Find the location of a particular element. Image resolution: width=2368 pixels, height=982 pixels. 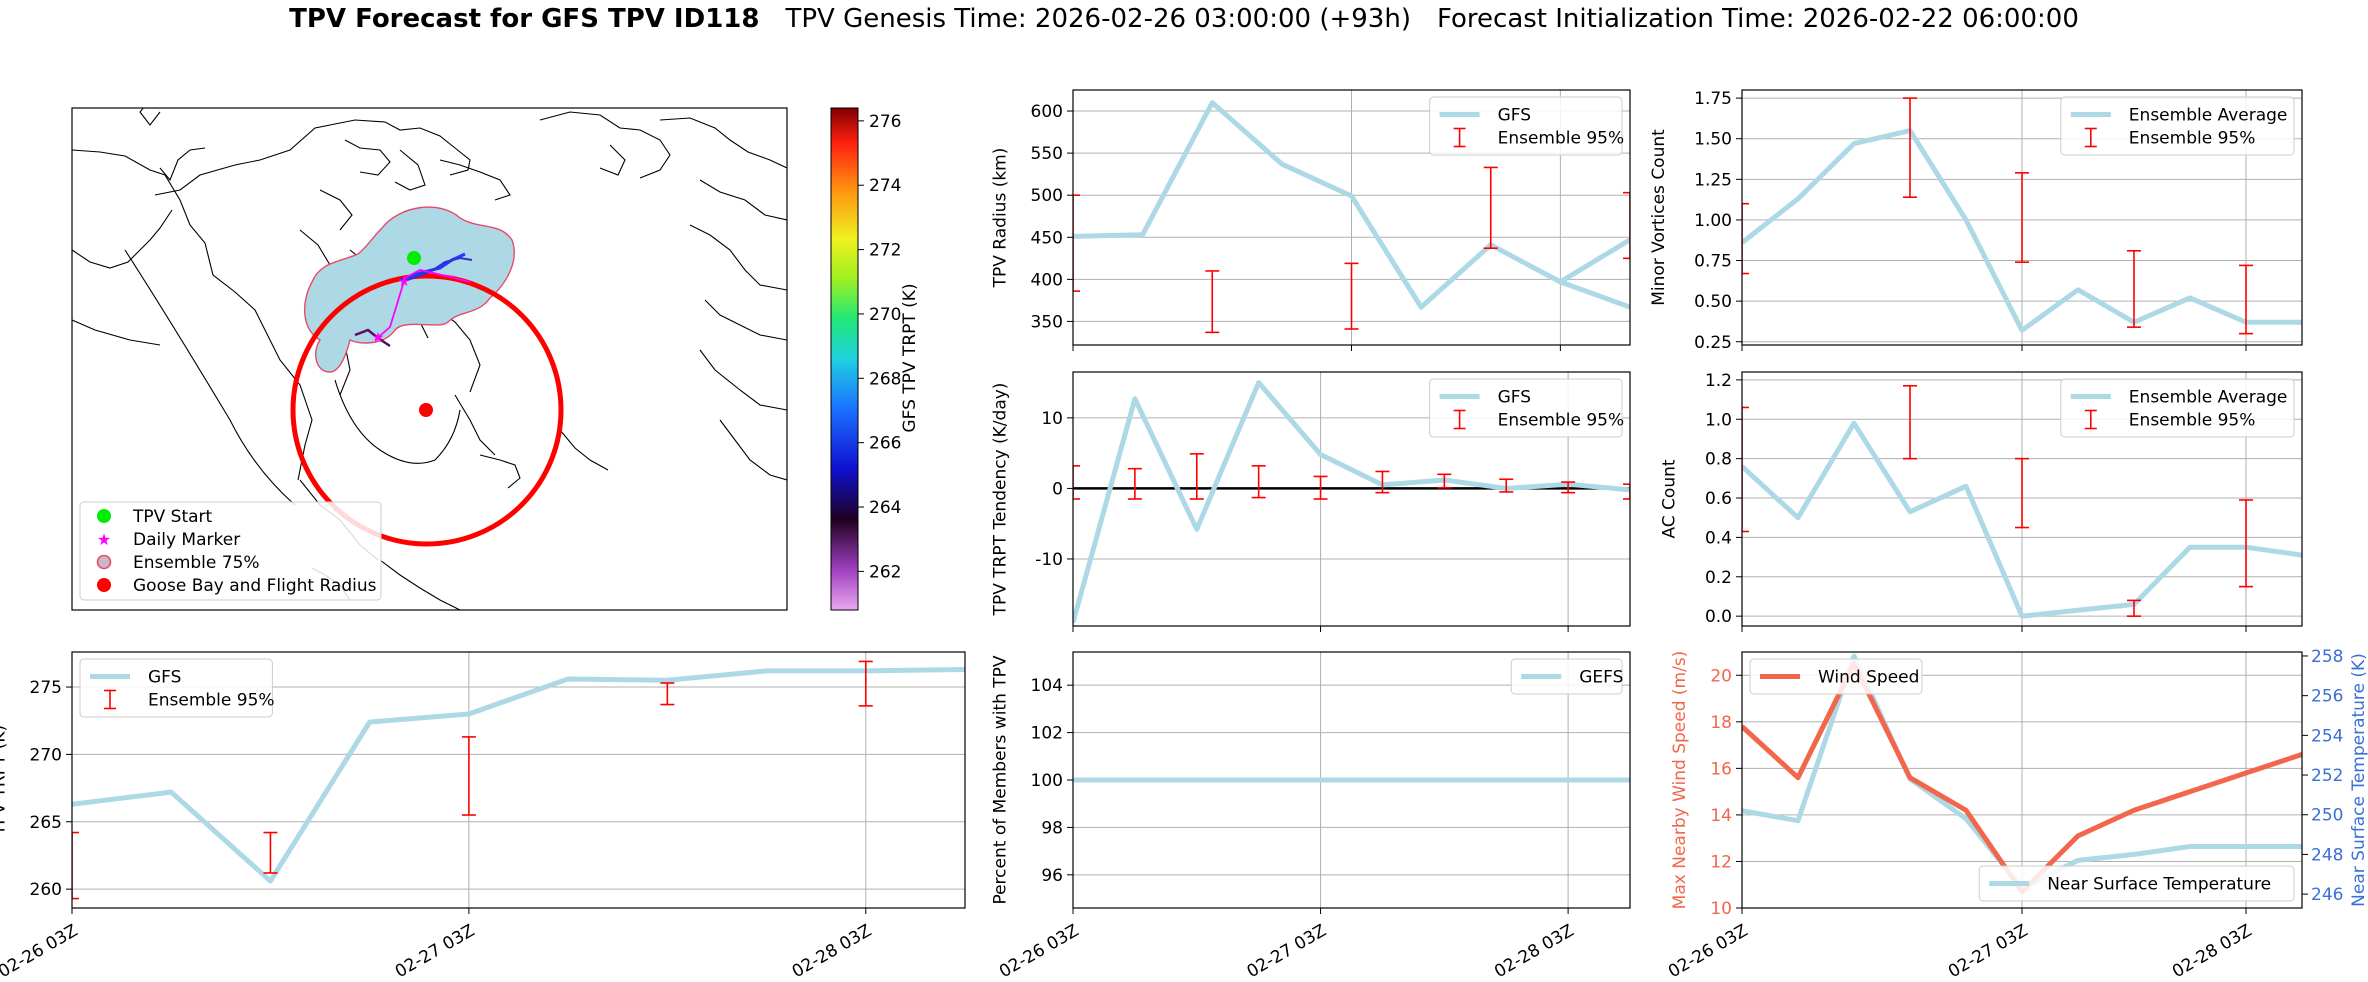

y-right-tick-label: 254 is located at coordinates (2327, 736).